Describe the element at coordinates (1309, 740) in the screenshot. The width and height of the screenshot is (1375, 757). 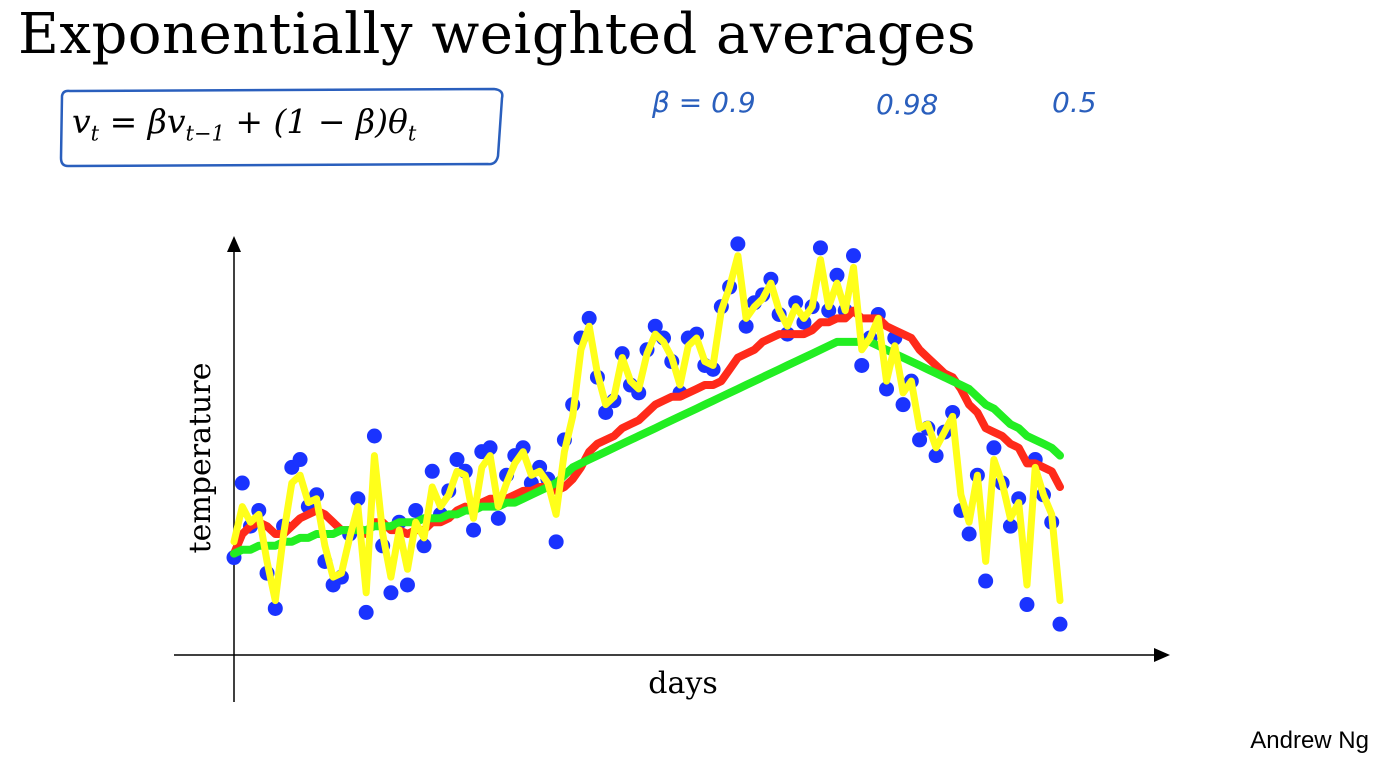
I see `author-credit: Andrew Ng` at that location.